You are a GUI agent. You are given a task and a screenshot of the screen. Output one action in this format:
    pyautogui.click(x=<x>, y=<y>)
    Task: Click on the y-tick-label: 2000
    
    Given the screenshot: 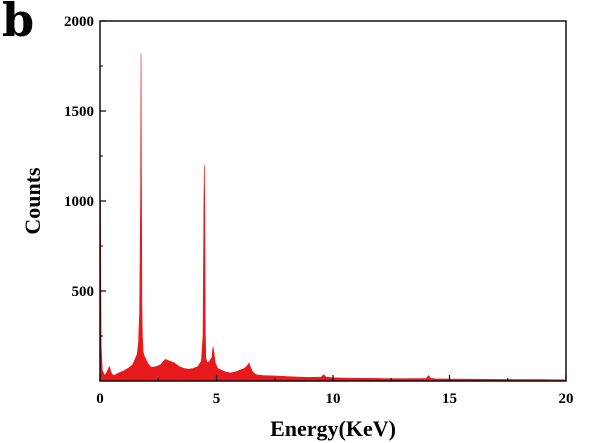 What is the action you would take?
    pyautogui.click(x=79, y=22)
    